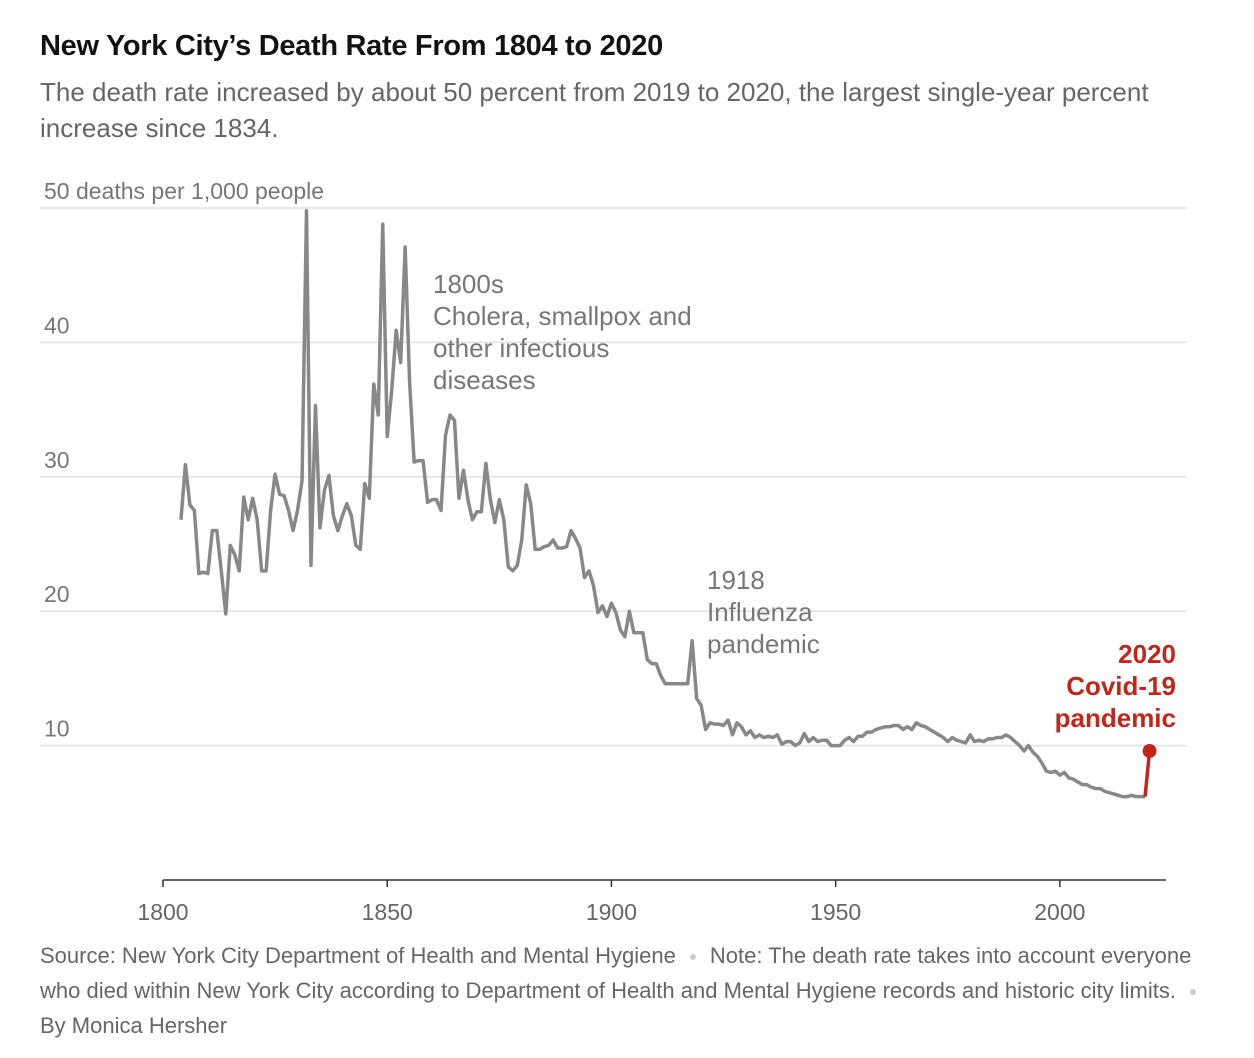  Describe the element at coordinates (835, 912) in the screenshot. I see `x-tick-label: 1950` at that location.